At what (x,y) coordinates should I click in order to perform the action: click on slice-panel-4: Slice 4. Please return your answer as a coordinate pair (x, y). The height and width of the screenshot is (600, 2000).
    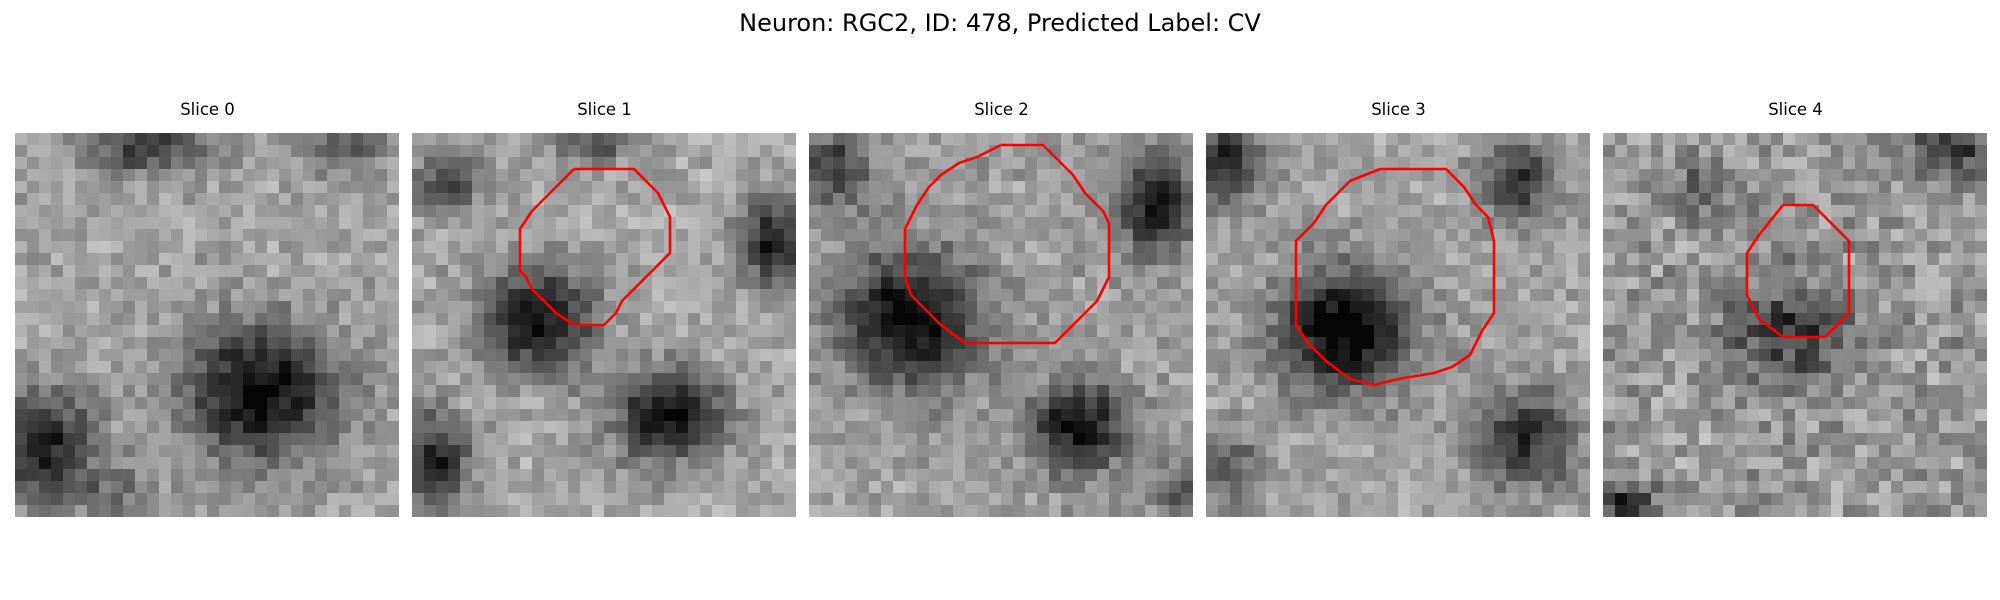
    Looking at the image, I should click on (1795, 308).